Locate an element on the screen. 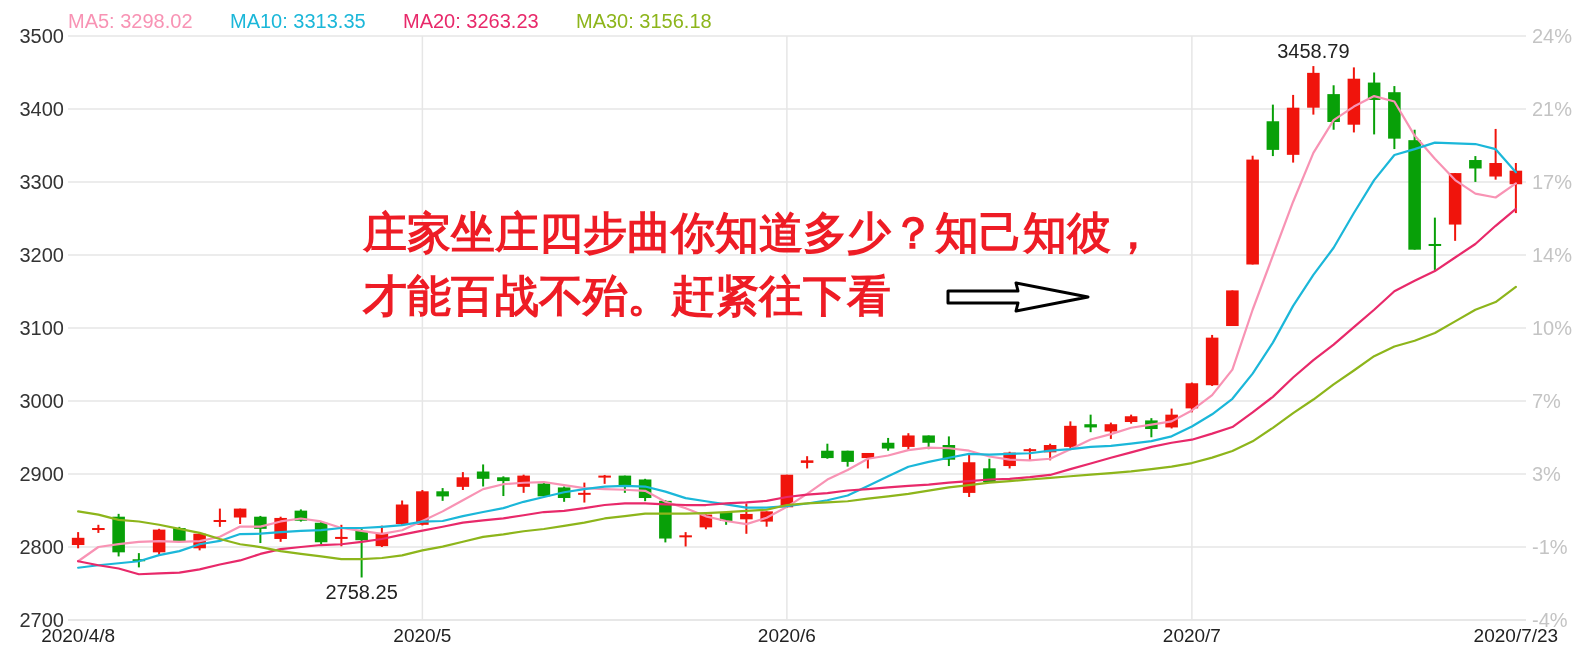 Image resolution: width=1580 pixels, height=663 pixels. annotation: 才能百战不殆。赶紧往下看 is located at coordinates (626, 295).